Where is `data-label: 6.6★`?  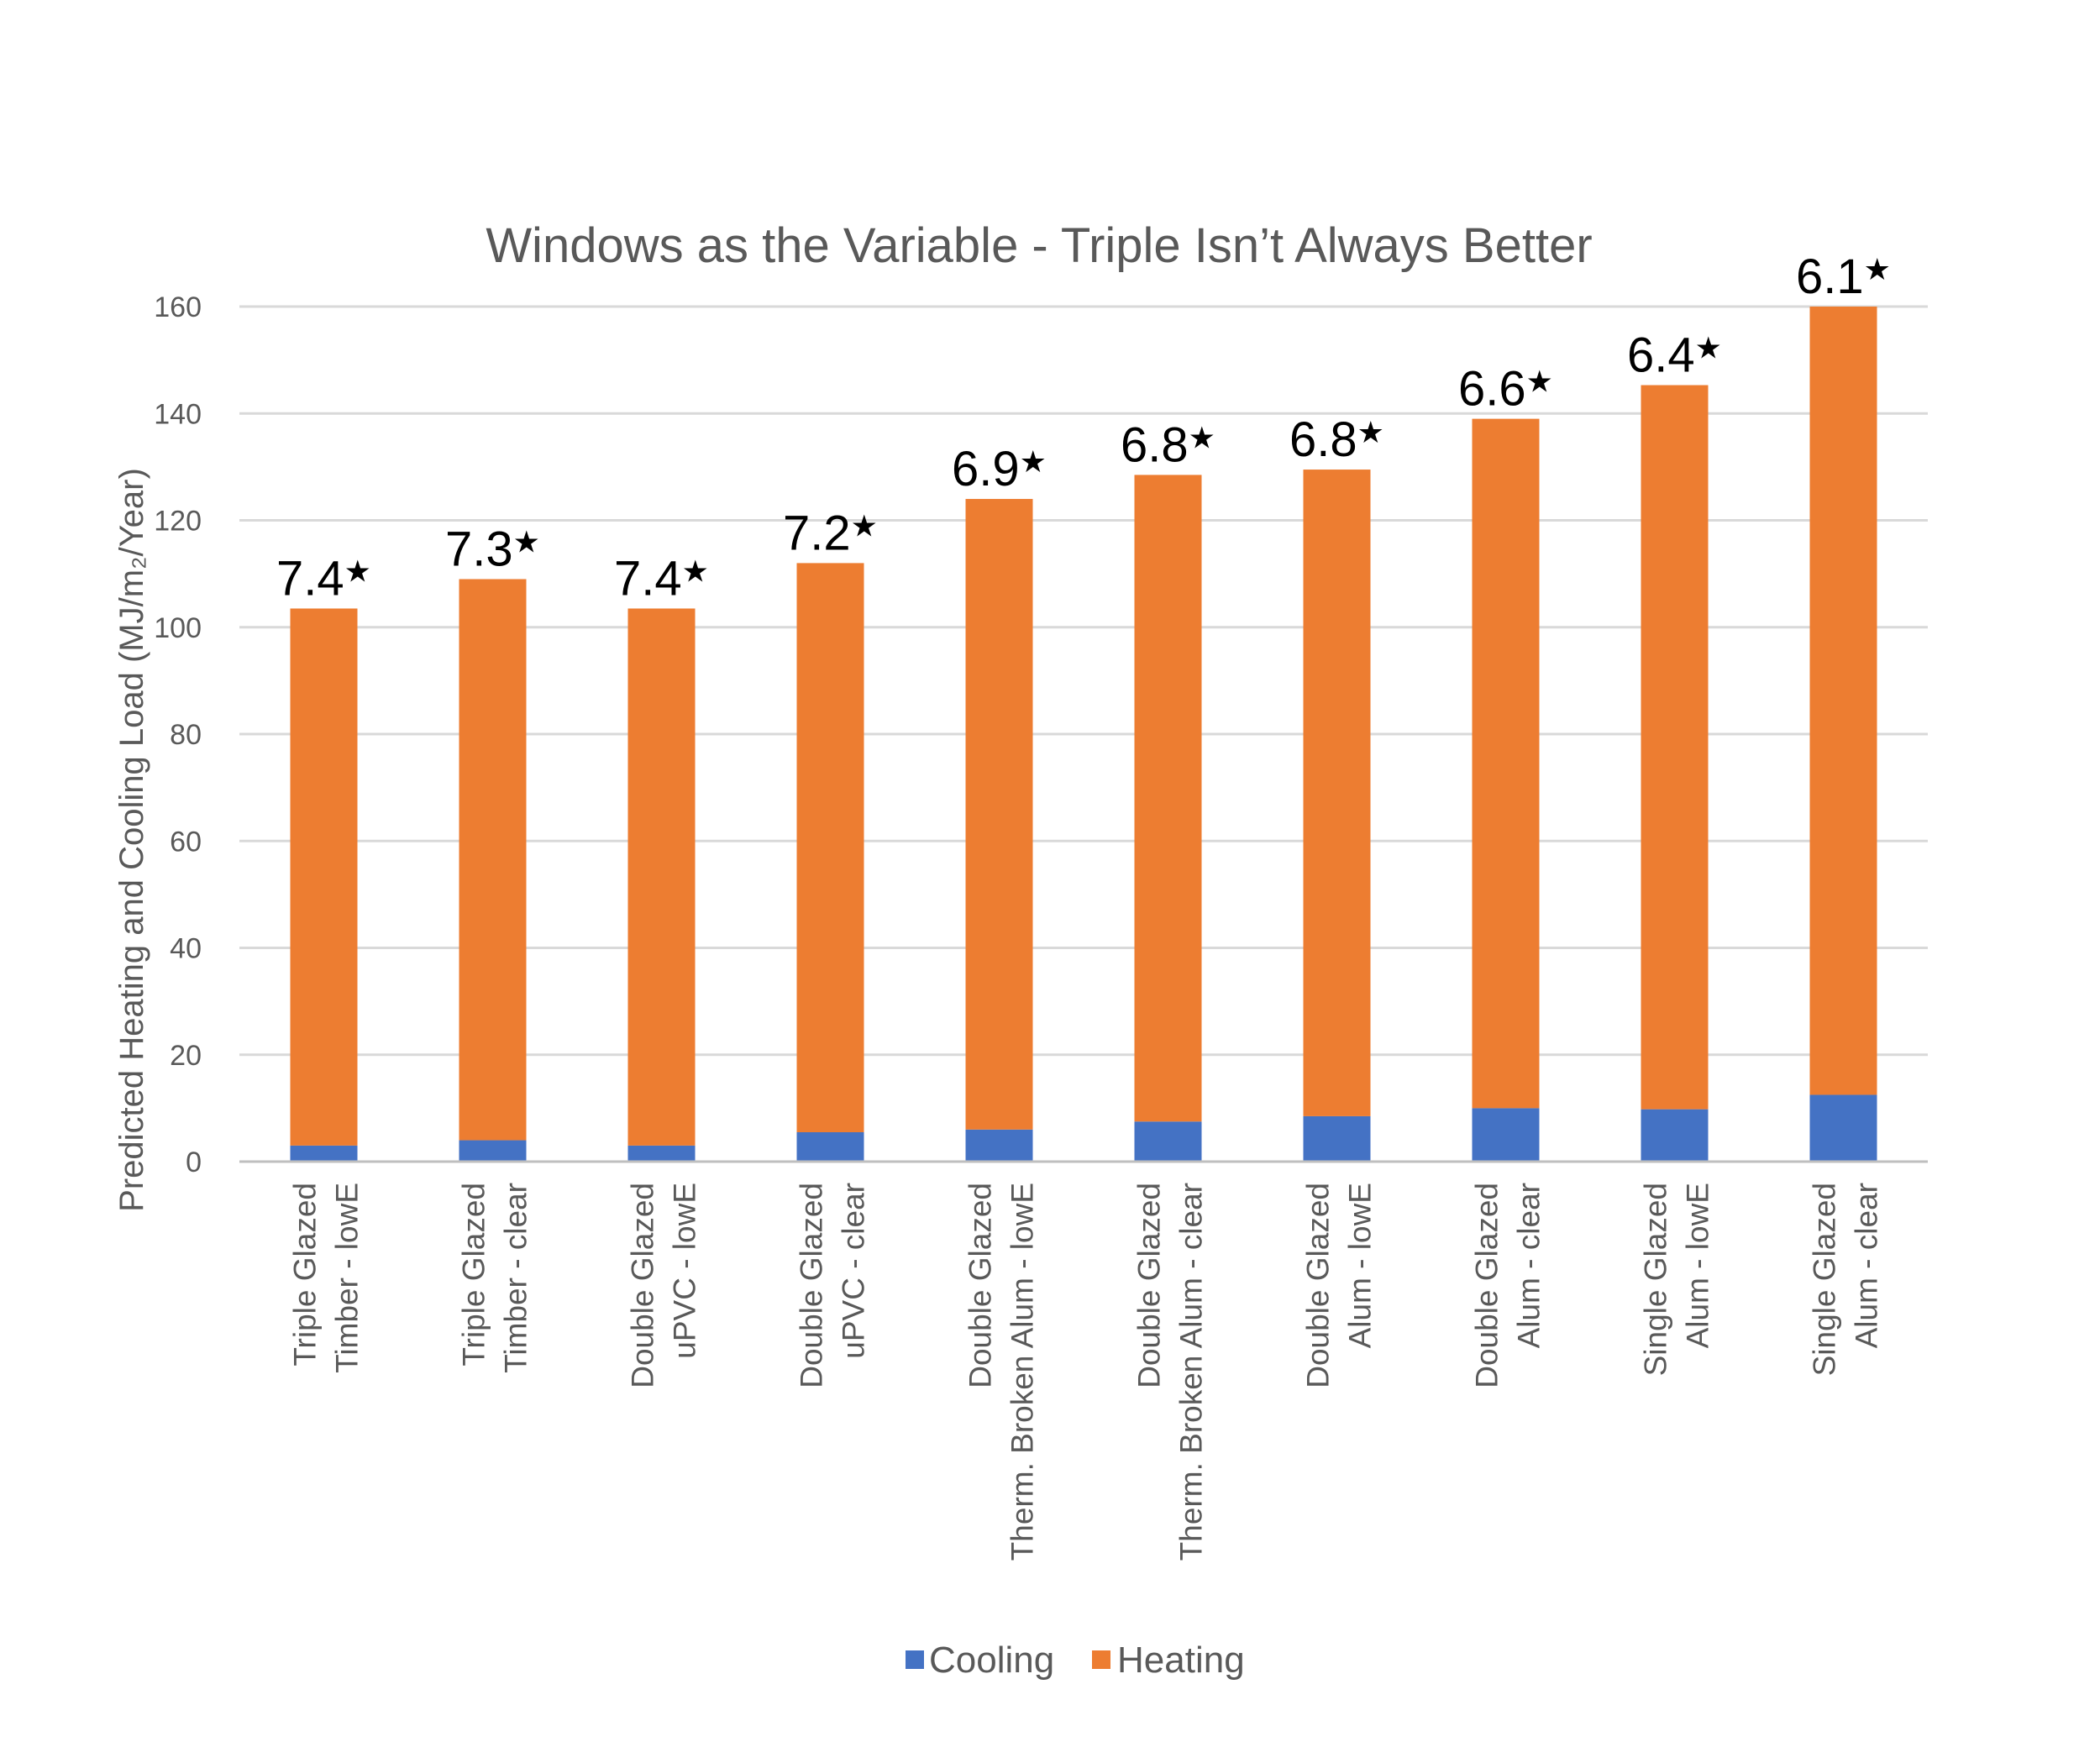
data-label: 6.6★ is located at coordinates (1505, 389).